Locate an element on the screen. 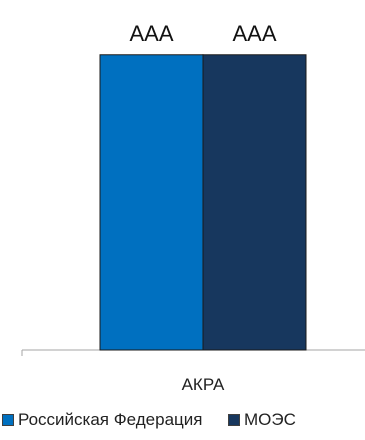 This screenshot has width=365, height=440. data-label-russian-federation: ААА is located at coordinates (151, 33).